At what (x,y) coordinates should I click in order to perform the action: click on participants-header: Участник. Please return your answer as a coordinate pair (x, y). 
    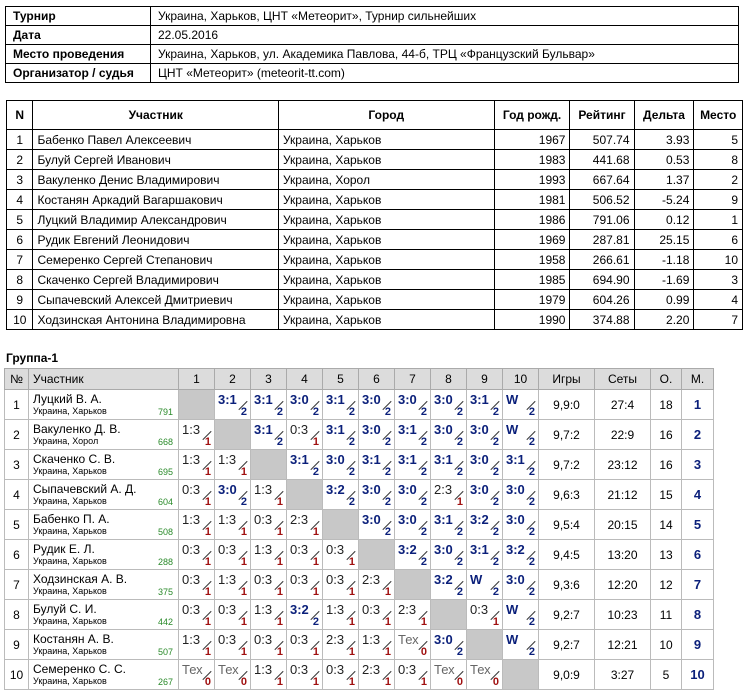
    Looking at the image, I should click on (155, 115).